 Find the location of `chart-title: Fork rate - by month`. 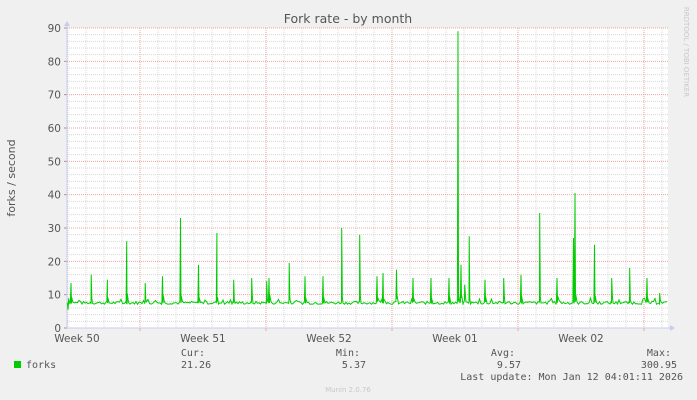

chart-title: Fork rate - by month is located at coordinates (348, 18).